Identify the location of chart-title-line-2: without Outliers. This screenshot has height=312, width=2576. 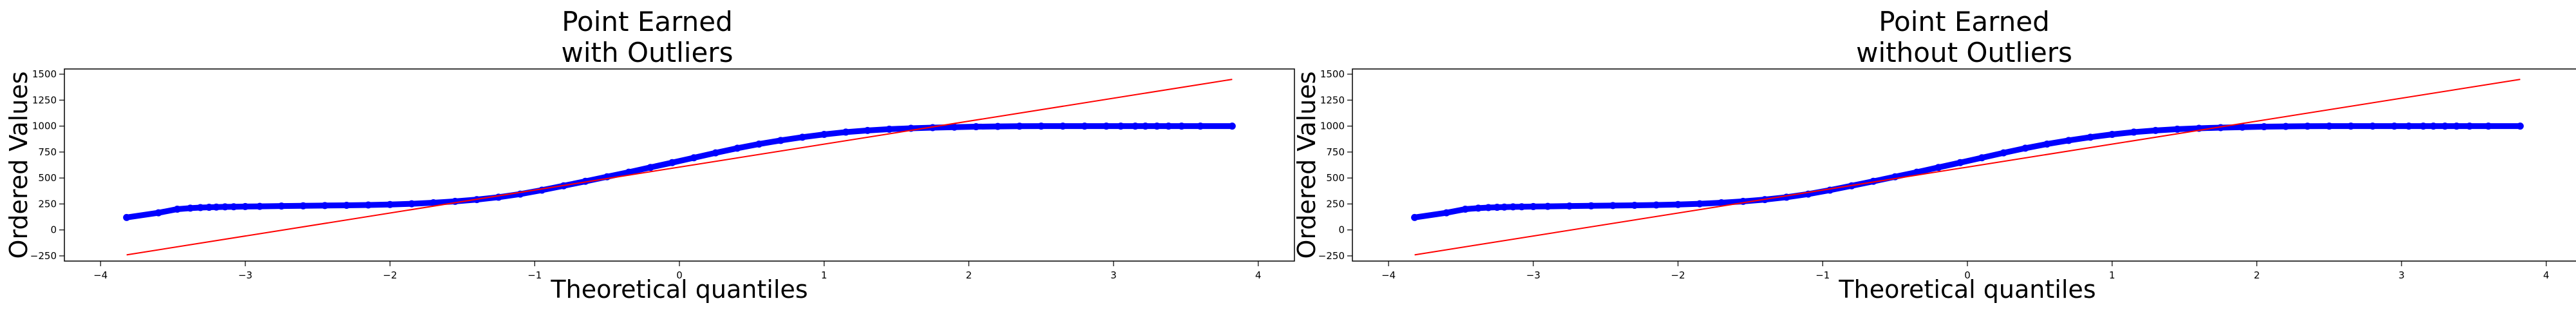
(1964, 52).